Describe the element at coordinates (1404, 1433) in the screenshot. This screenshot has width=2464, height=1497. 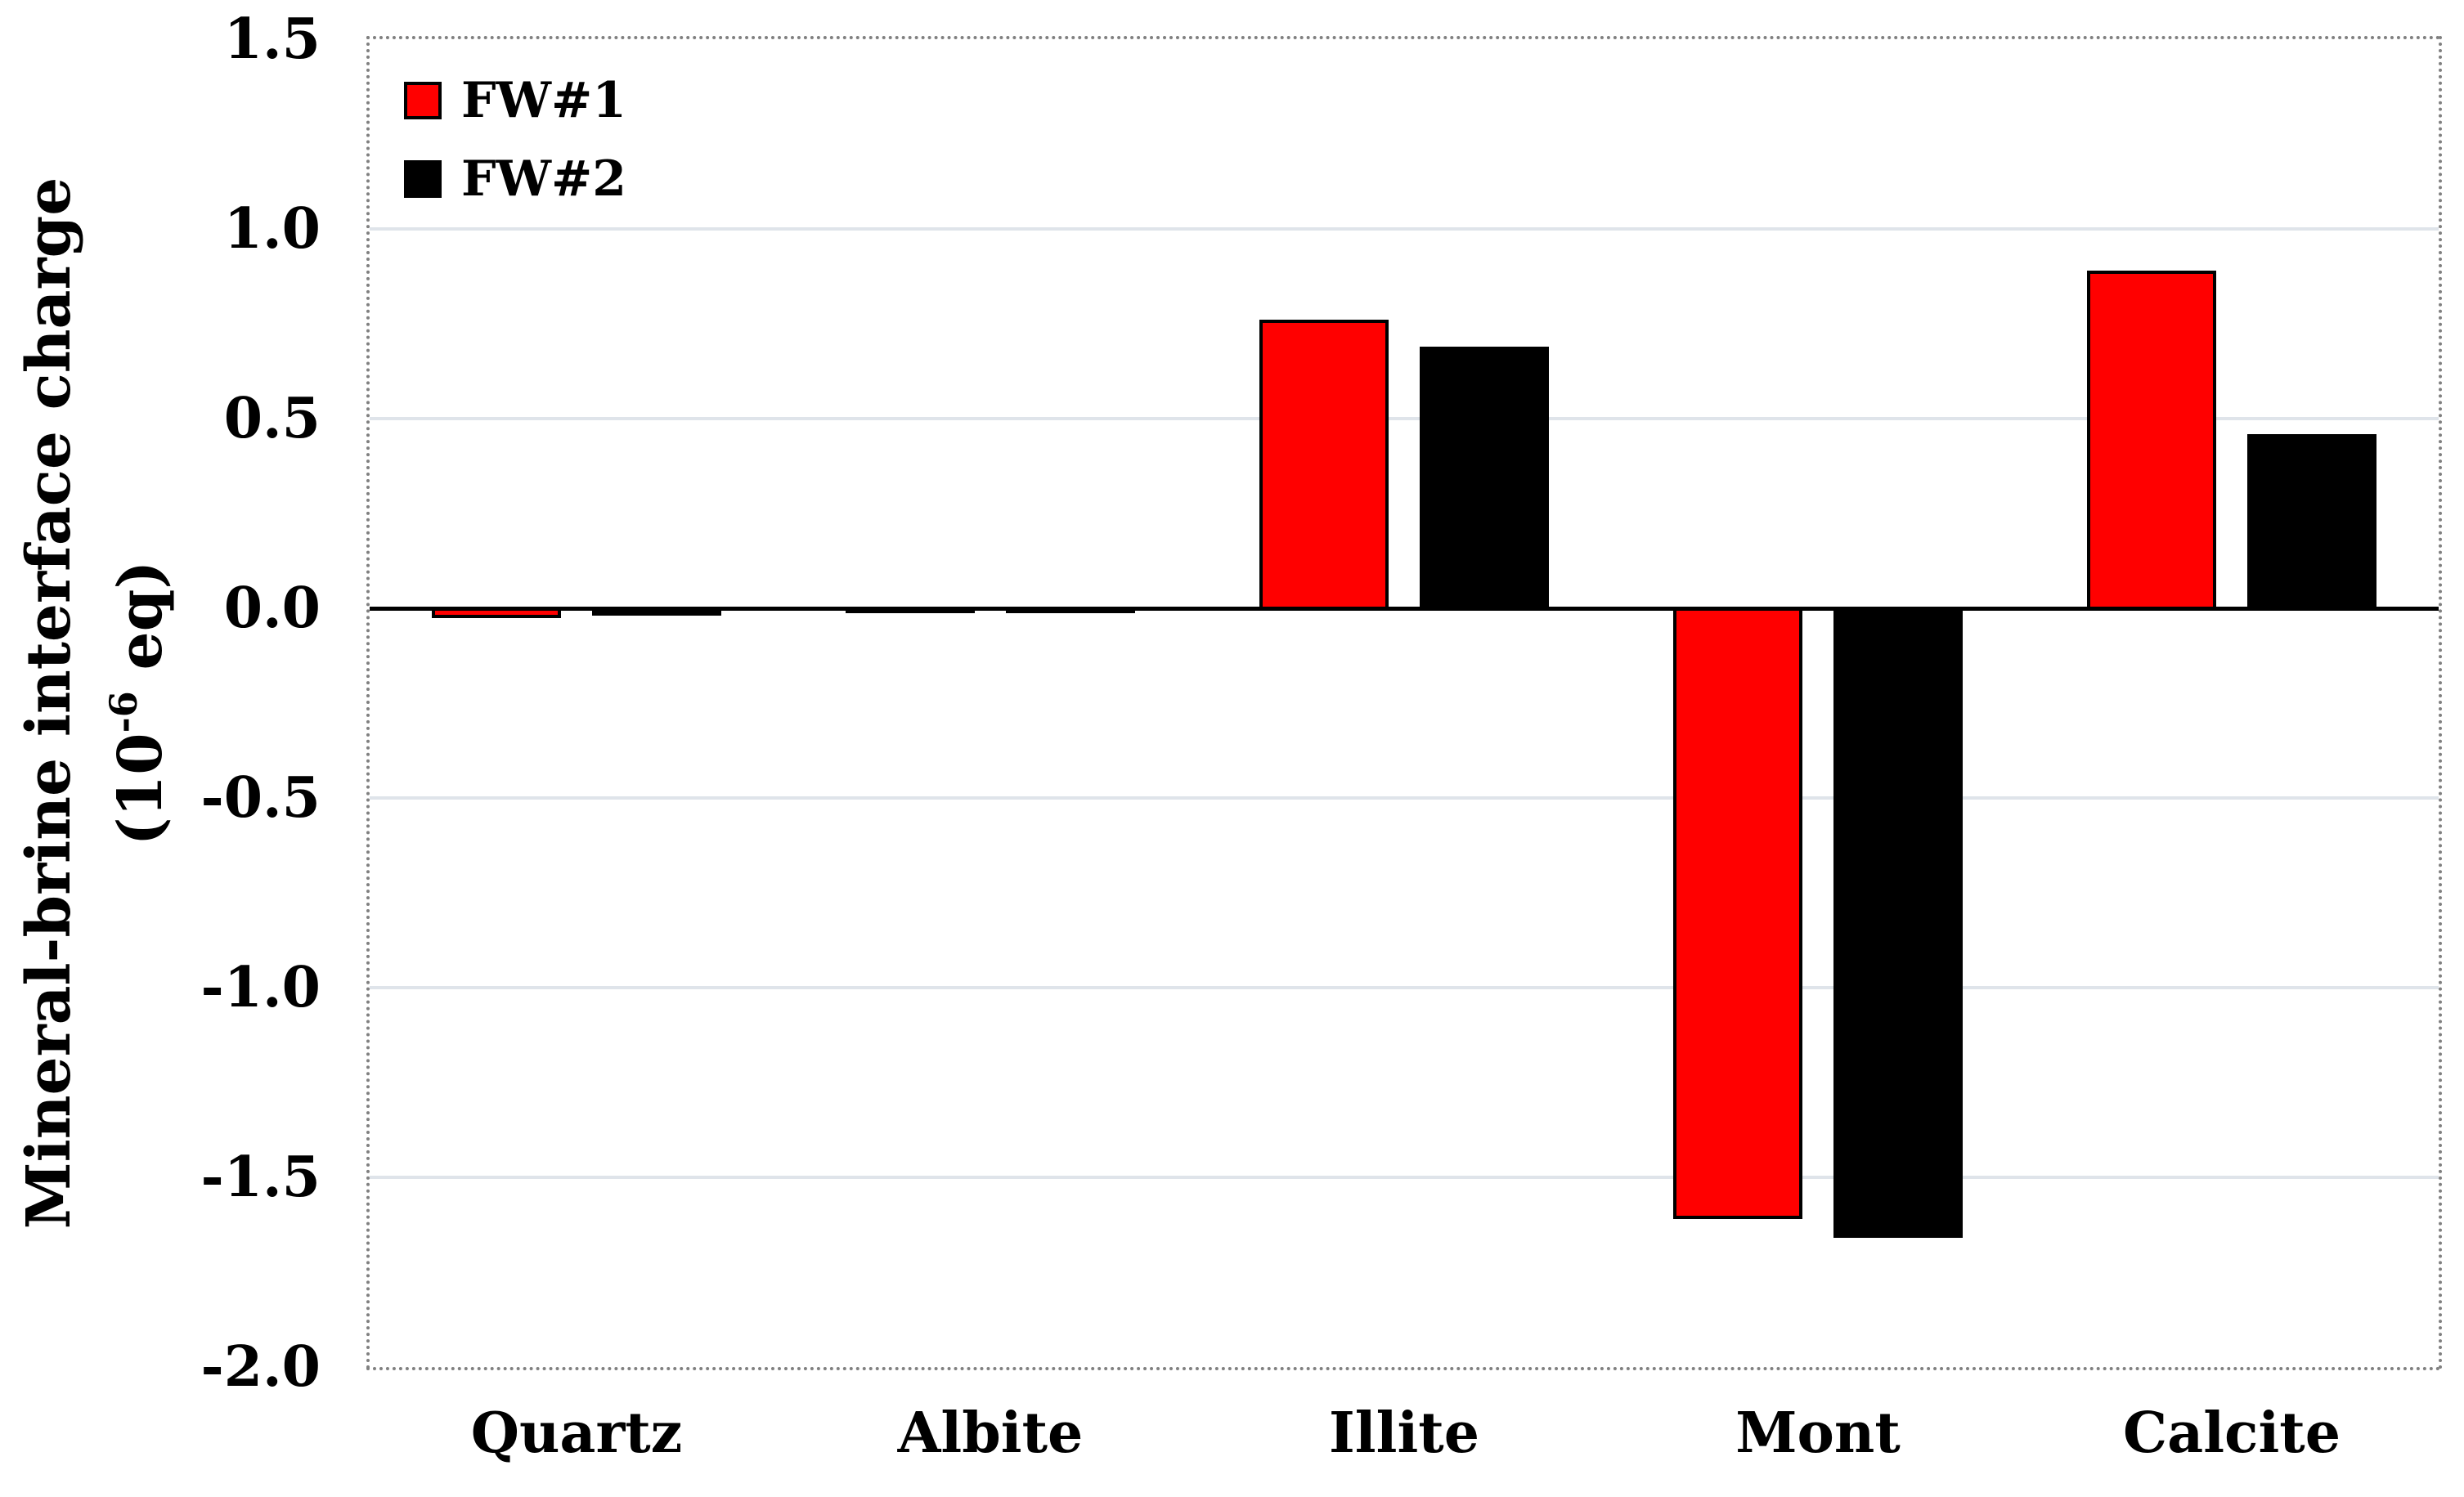
I see `x-category-label: Illite` at that location.